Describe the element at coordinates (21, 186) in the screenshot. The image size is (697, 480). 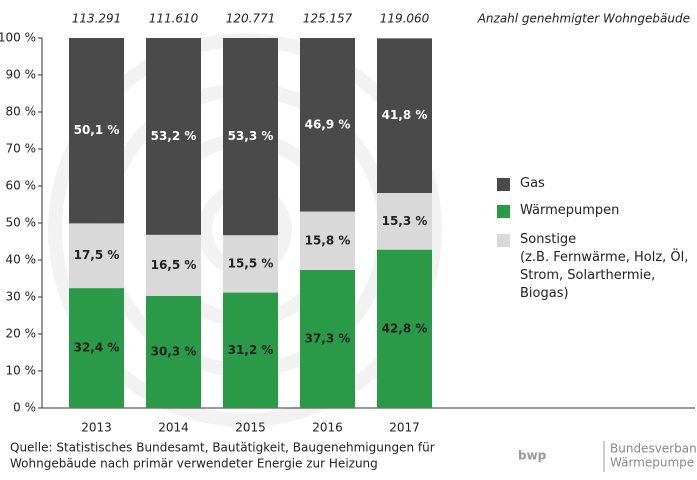
I see `y-tick-label: 60 %` at that location.